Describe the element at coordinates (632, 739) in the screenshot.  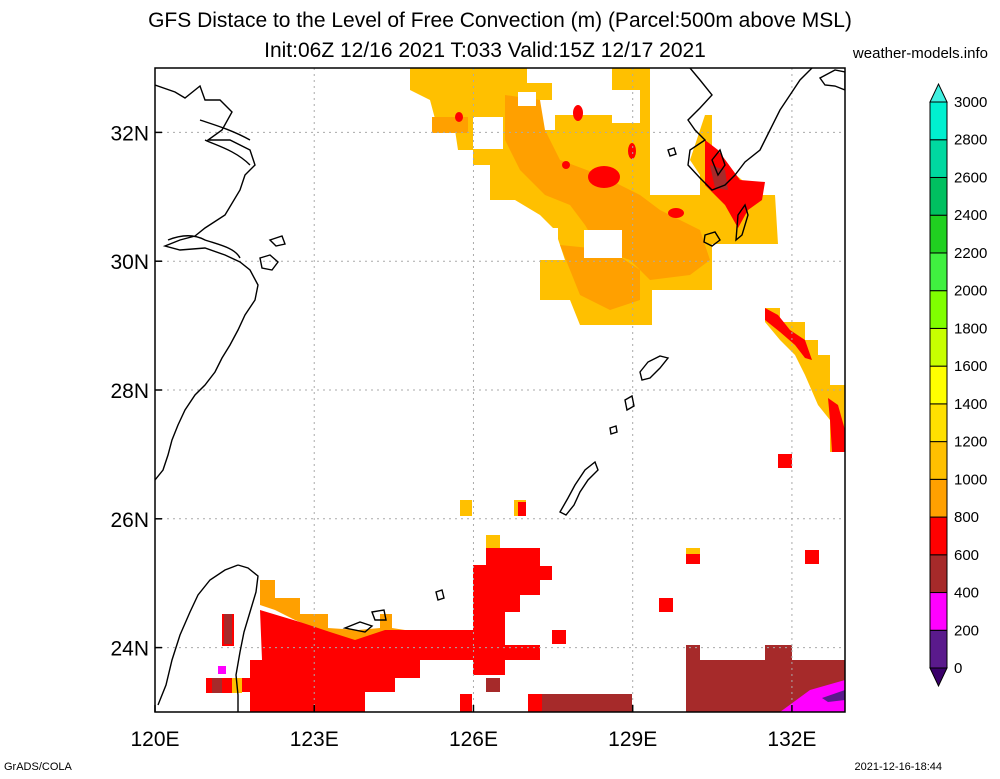
I see `x-tick-label-3: 129E` at that location.